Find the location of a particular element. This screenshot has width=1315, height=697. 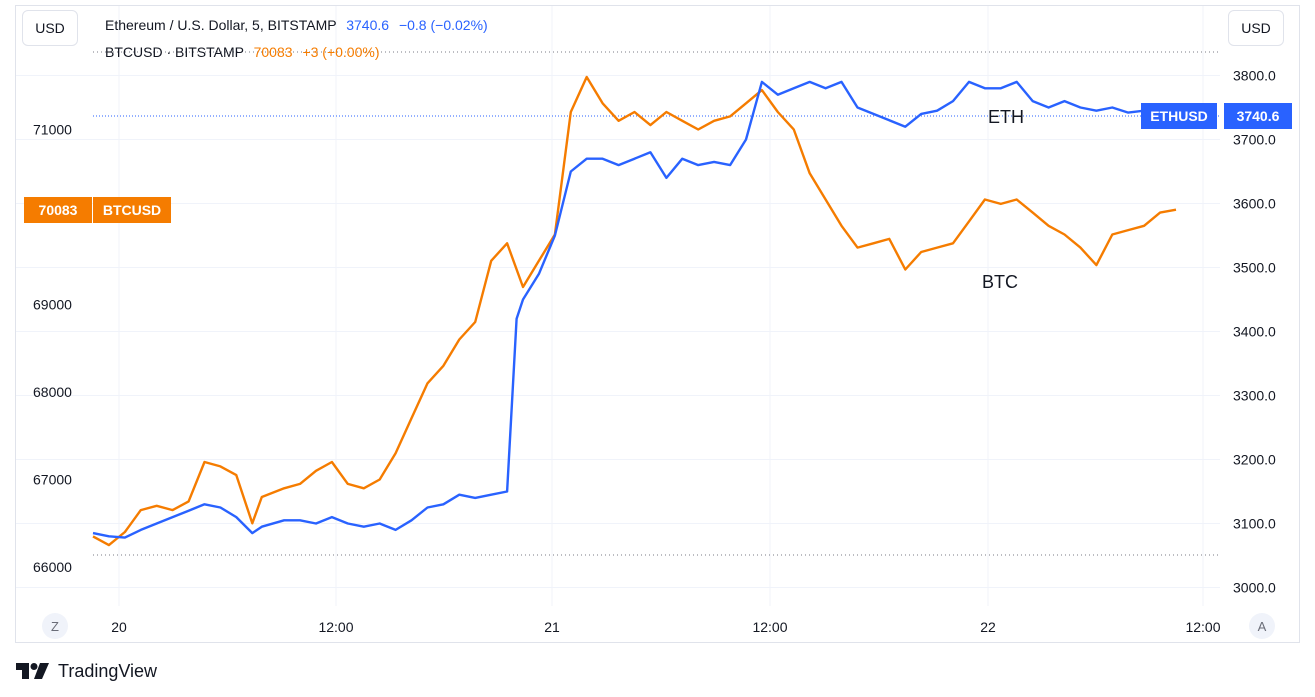

autoscale-button: A is located at coordinates (1262, 626).